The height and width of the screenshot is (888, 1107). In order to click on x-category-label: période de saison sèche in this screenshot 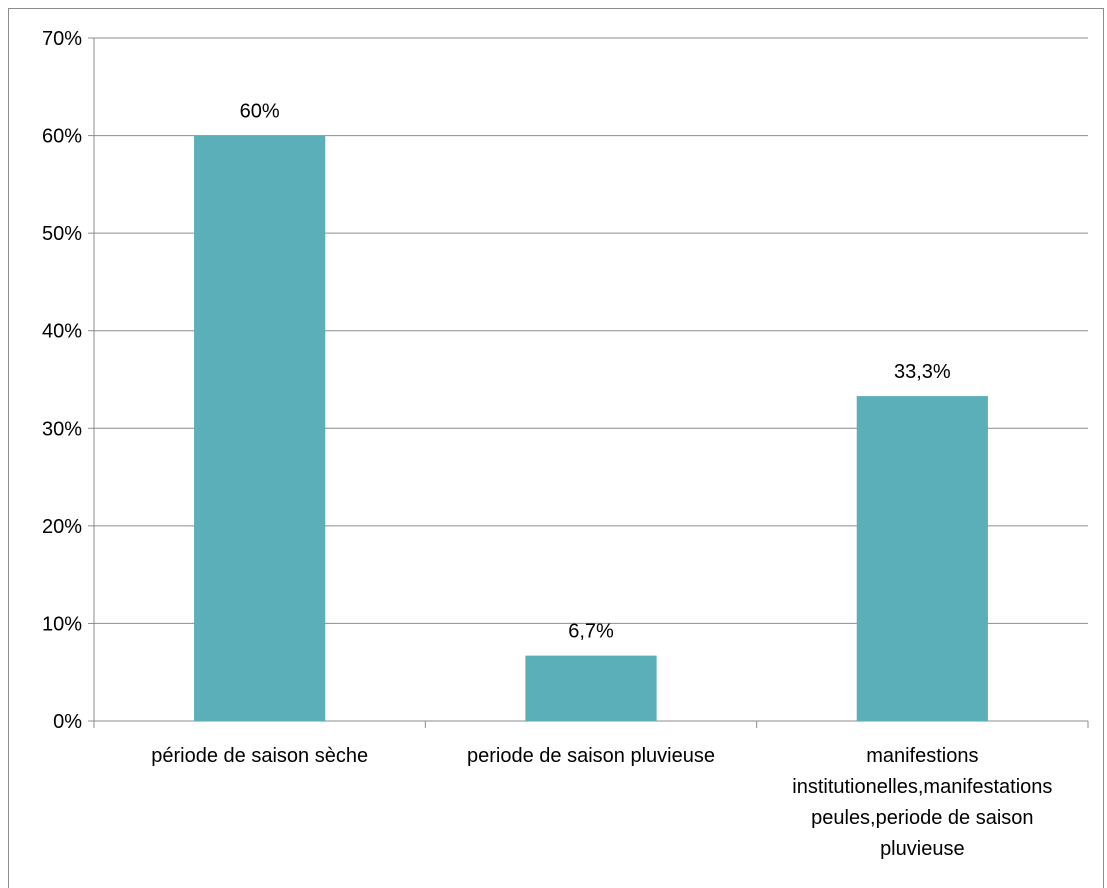, I will do `click(259, 756)`.